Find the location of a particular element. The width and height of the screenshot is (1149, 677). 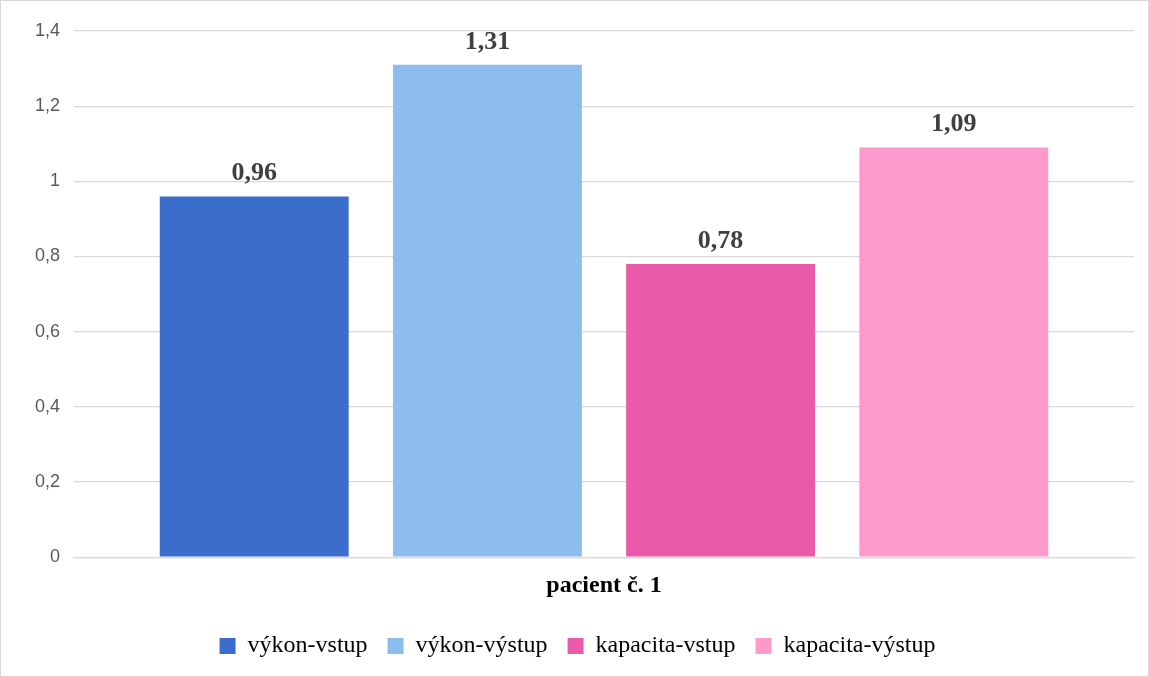

data-label: 0,96 is located at coordinates (254, 172).